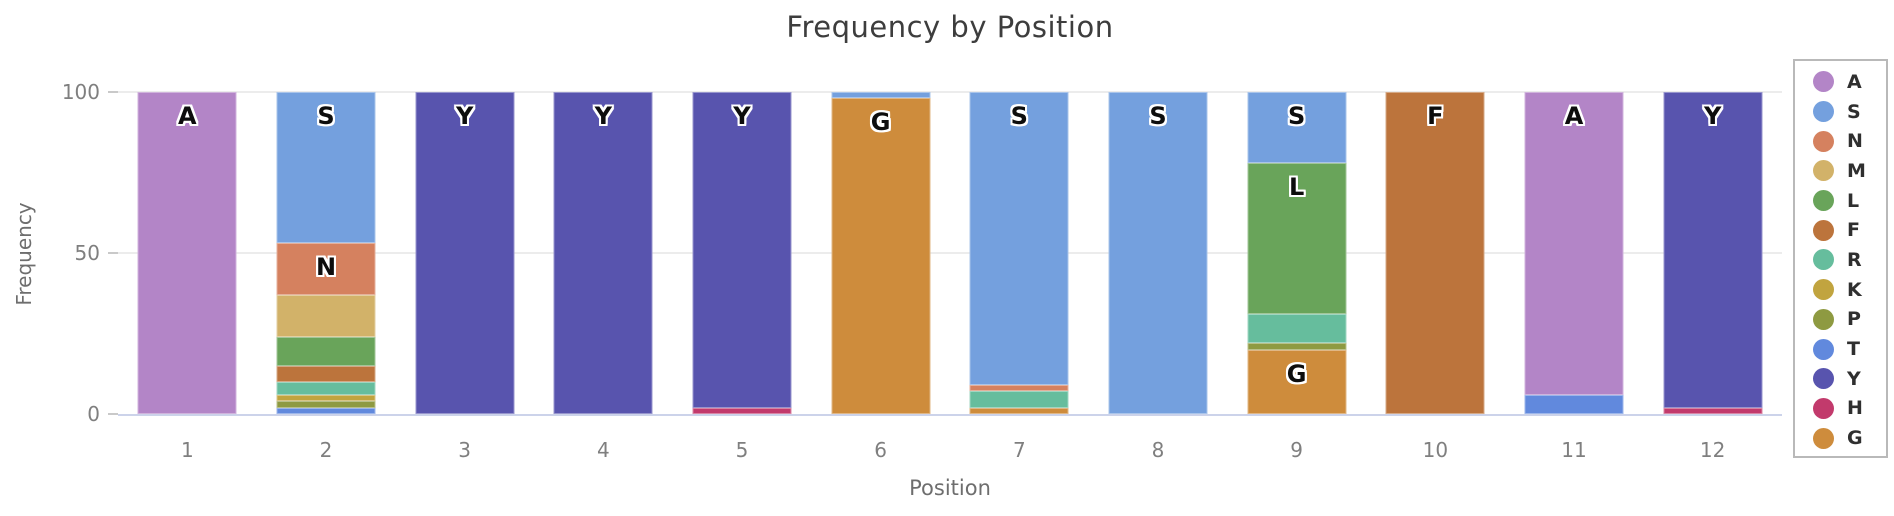 Image resolution: width=1894 pixels, height=516 pixels. I want to click on legend-label: H, so click(1855, 408).